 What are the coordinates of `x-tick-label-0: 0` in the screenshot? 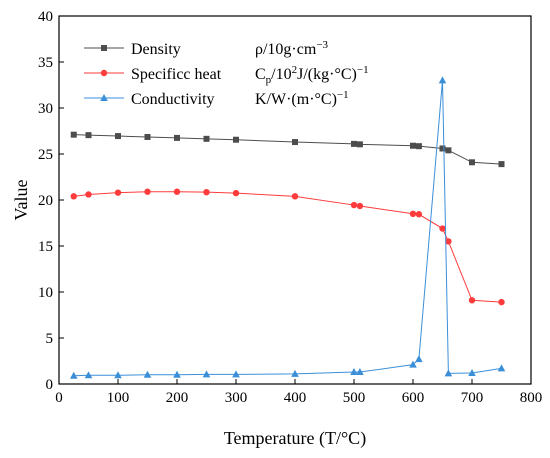 It's located at (59, 398).